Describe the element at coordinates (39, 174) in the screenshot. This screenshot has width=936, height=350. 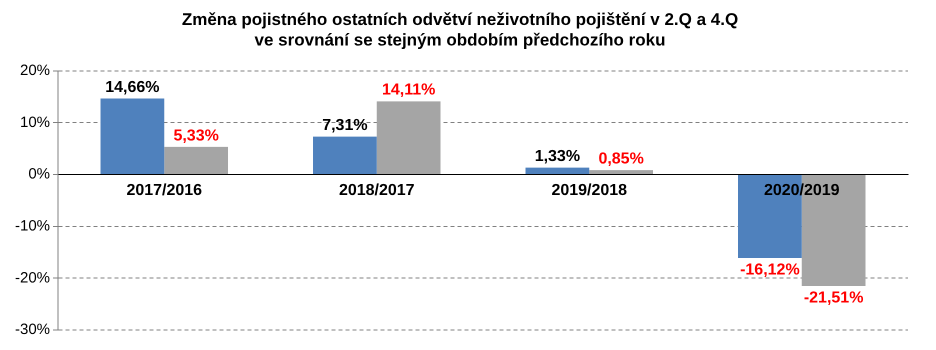
I see `y-tick-label: 0%` at that location.